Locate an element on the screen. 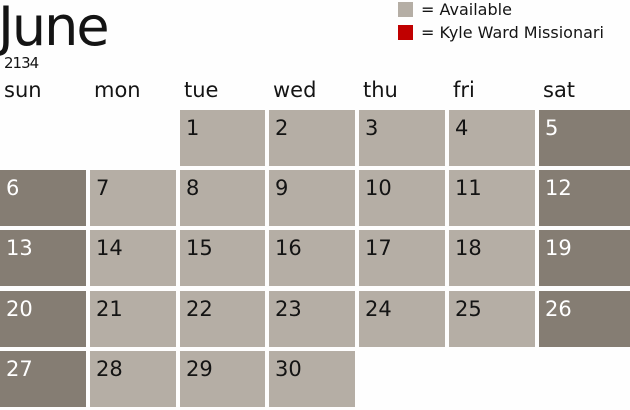 This screenshot has height=410, width=630. day-cell-14: 14 is located at coordinates (133, 258).